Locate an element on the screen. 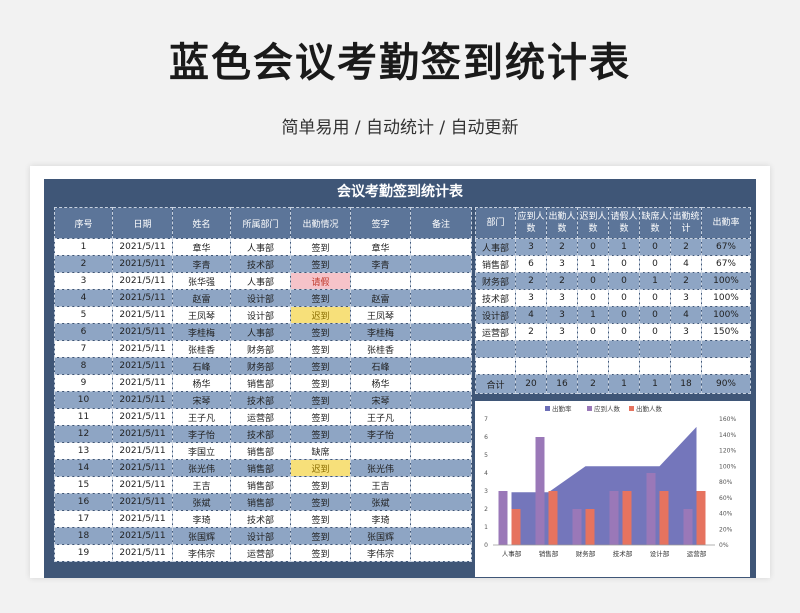 The height and width of the screenshot is (613, 800). attendance-cell-sign: 宋琴 is located at coordinates (380, 400).